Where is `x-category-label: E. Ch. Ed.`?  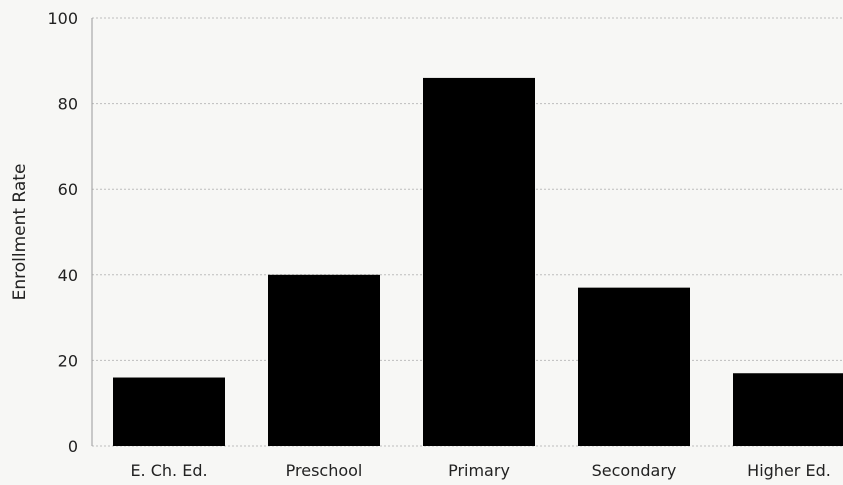 x-category-label: E. Ch. Ed. is located at coordinates (168, 470).